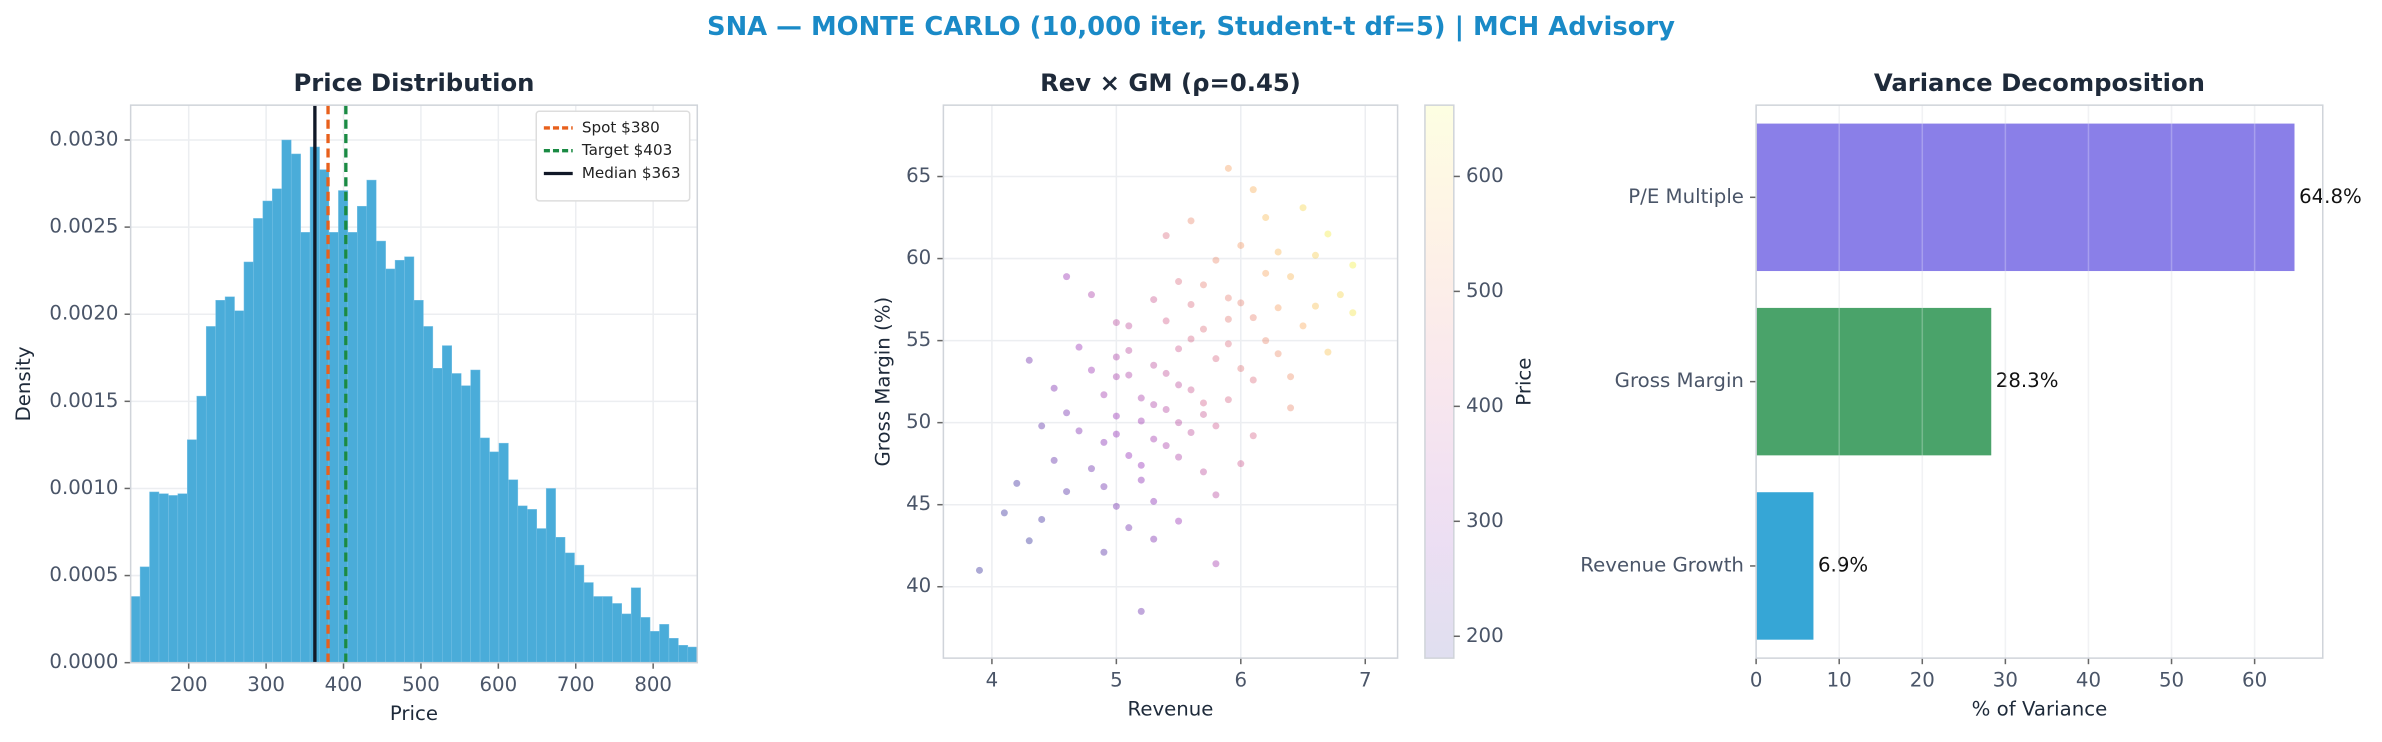  What do you see at coordinates (2027, 380) in the screenshot?
I see `value-label: 28.3%` at bounding box center [2027, 380].